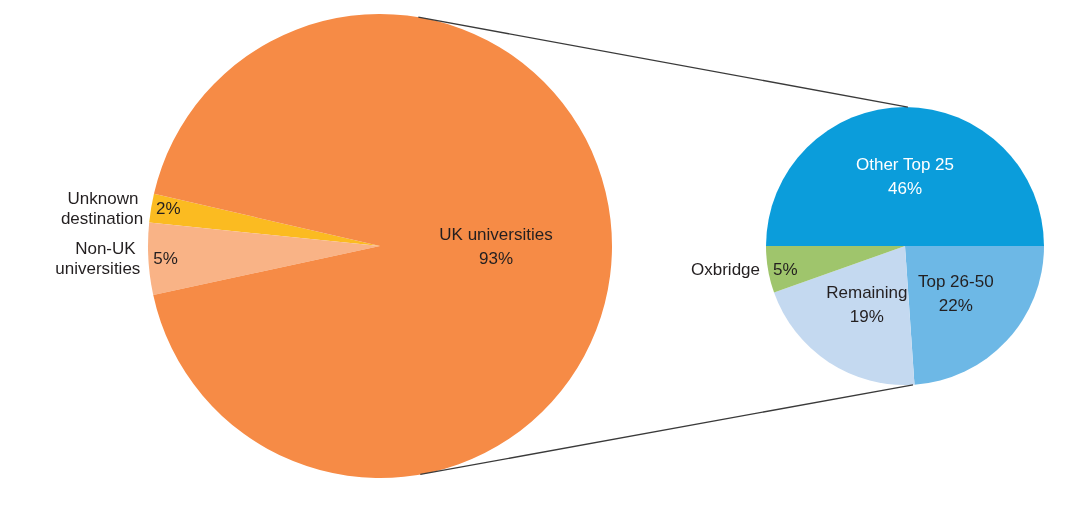 The height and width of the screenshot is (520, 1080). What do you see at coordinates (866, 316) in the screenshot?
I see `data-label: 19%` at bounding box center [866, 316].